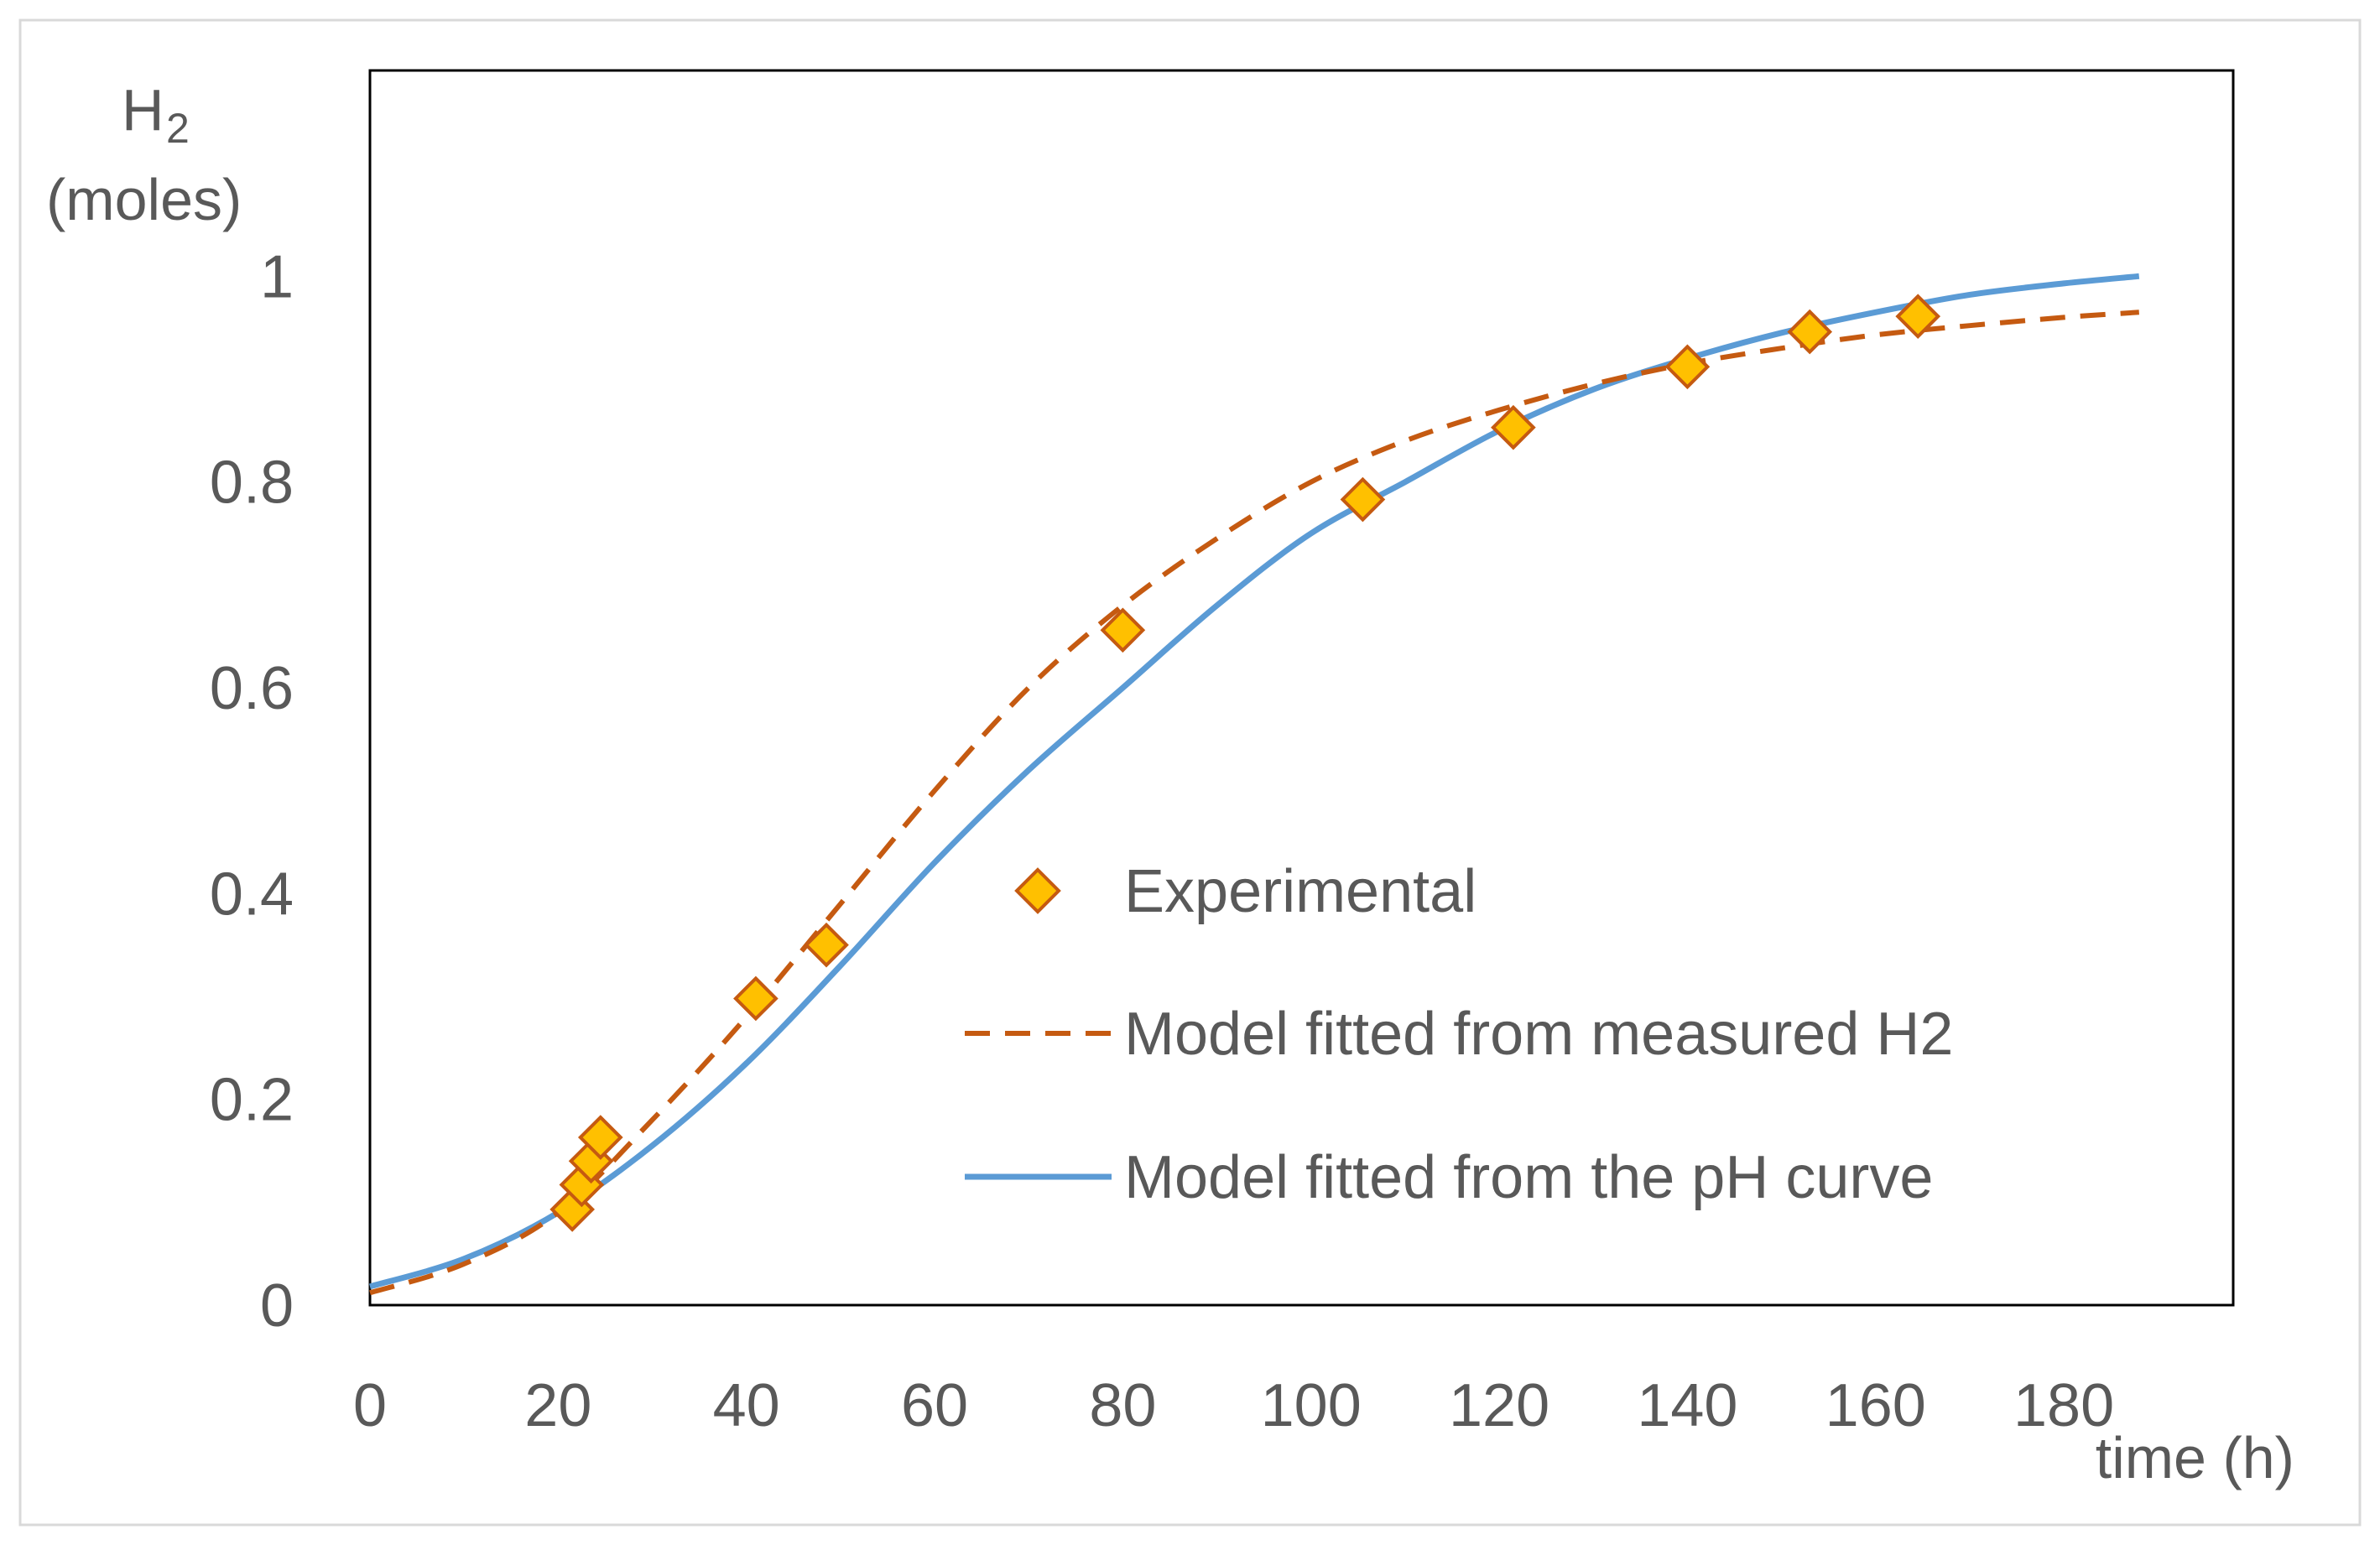 The image size is (2380, 1545). Describe the element at coordinates (1122, 1406) in the screenshot. I see `x-tick-label: 80` at that location.